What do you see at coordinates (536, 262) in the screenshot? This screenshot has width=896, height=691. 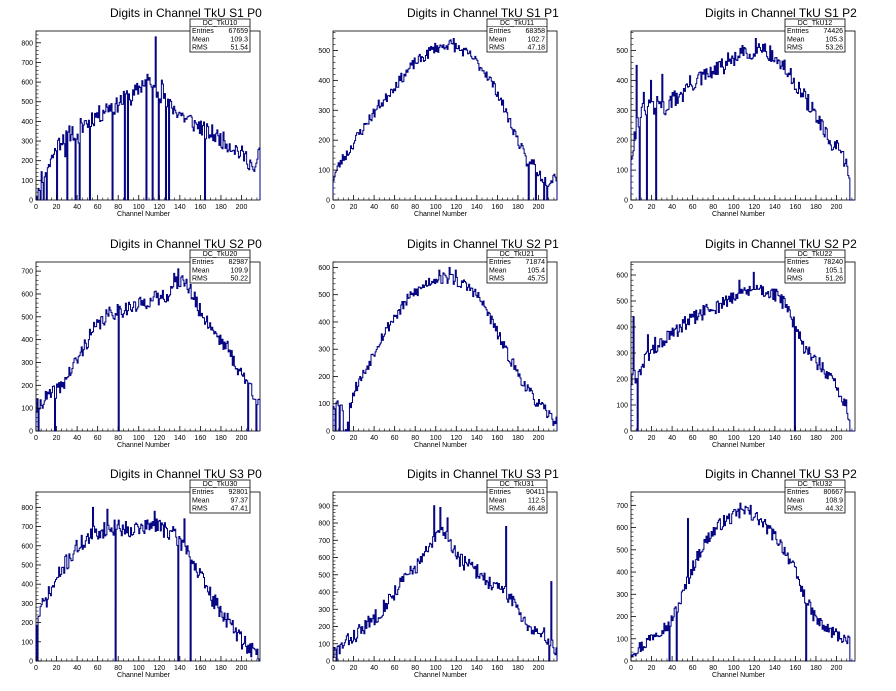 I see `stats-entries-value: 71874` at bounding box center [536, 262].